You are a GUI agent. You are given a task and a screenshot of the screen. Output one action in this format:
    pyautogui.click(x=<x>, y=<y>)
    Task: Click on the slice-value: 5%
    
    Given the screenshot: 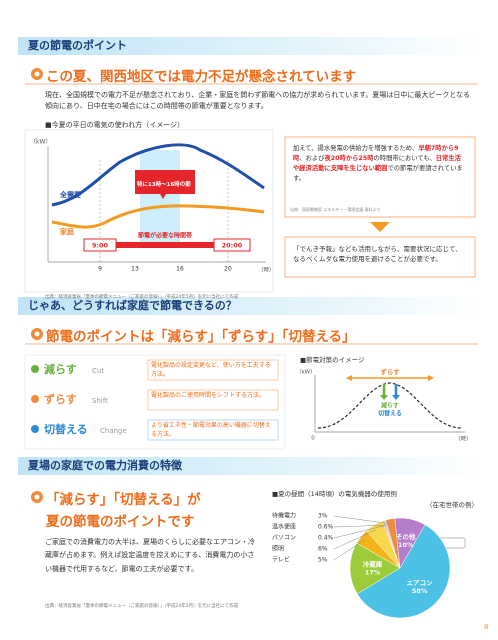 What is the action you would take?
    pyautogui.click(x=323, y=560)
    